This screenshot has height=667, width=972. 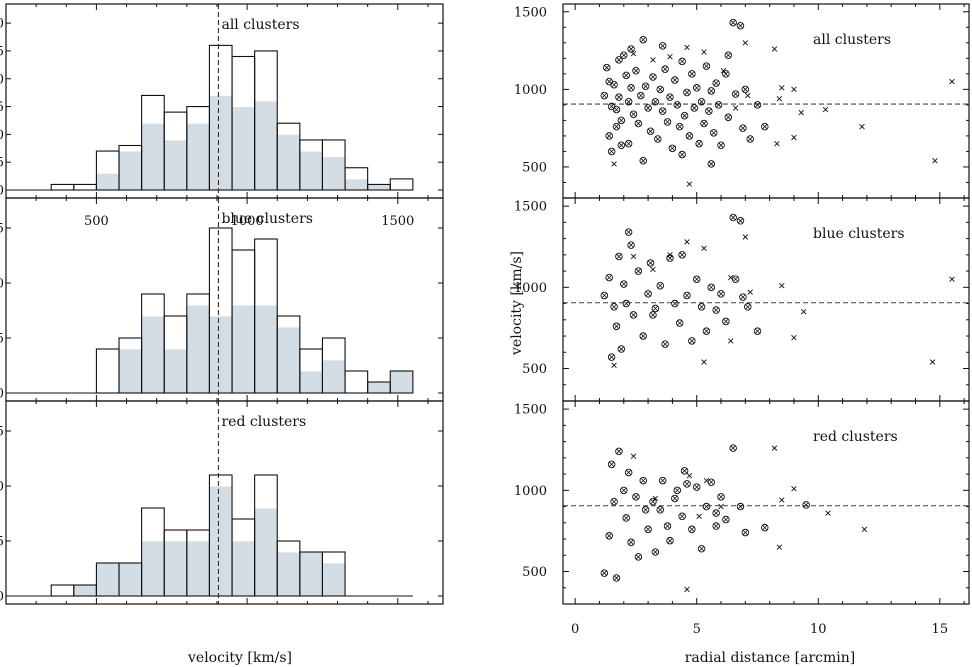 I want to click on panel-label: all clusters, so click(x=260, y=25).